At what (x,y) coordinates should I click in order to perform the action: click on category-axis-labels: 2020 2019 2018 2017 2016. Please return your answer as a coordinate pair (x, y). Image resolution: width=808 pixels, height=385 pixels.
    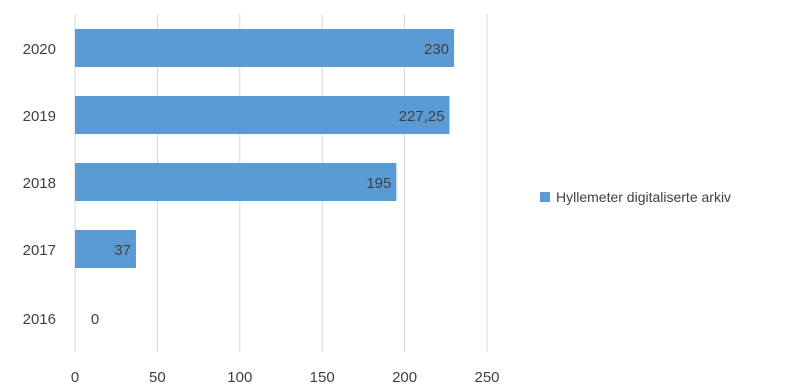
    Looking at the image, I should click on (39, 184).